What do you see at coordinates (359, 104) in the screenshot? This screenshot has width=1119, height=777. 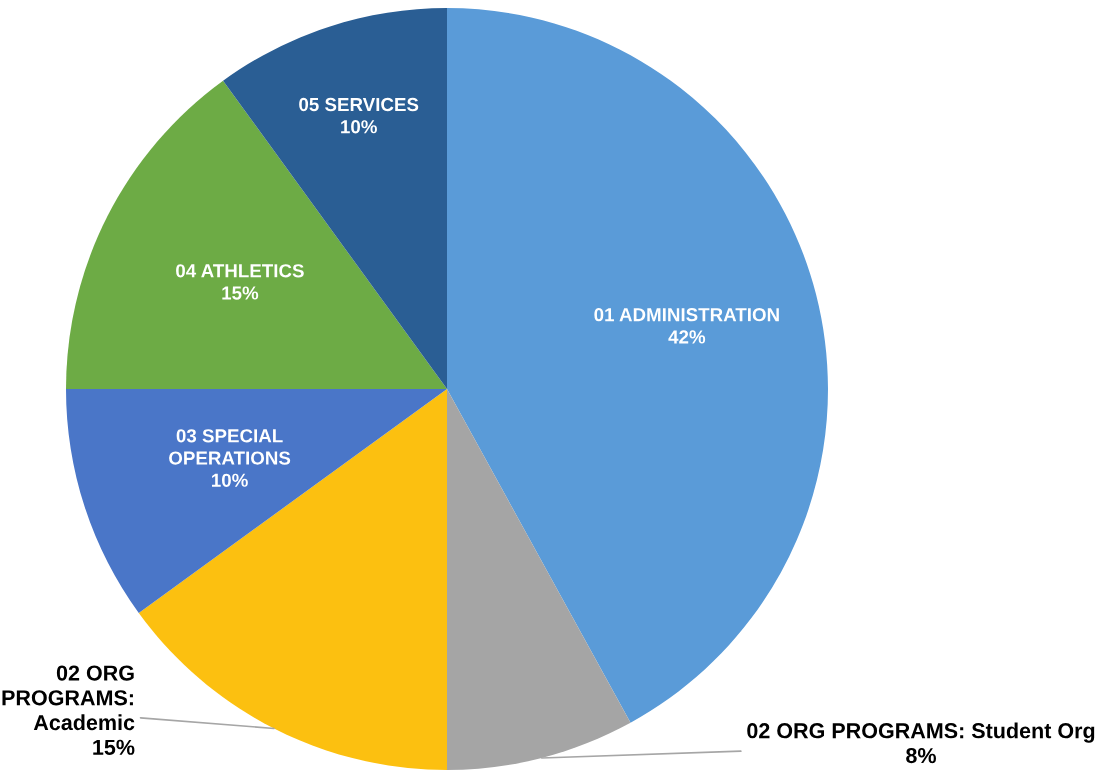 I see `slice-label: 05 SERVICES` at bounding box center [359, 104].